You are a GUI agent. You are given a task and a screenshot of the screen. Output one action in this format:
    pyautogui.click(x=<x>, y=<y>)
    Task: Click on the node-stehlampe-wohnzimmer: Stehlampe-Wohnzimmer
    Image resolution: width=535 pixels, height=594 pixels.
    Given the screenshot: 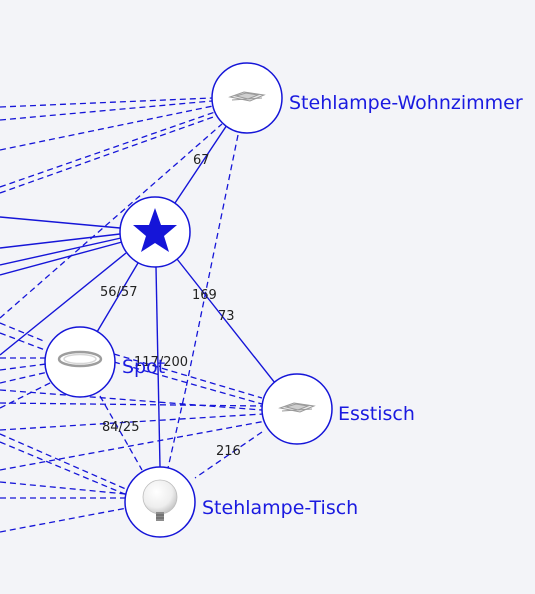 What is the action you would take?
    pyautogui.click(x=367, y=98)
    